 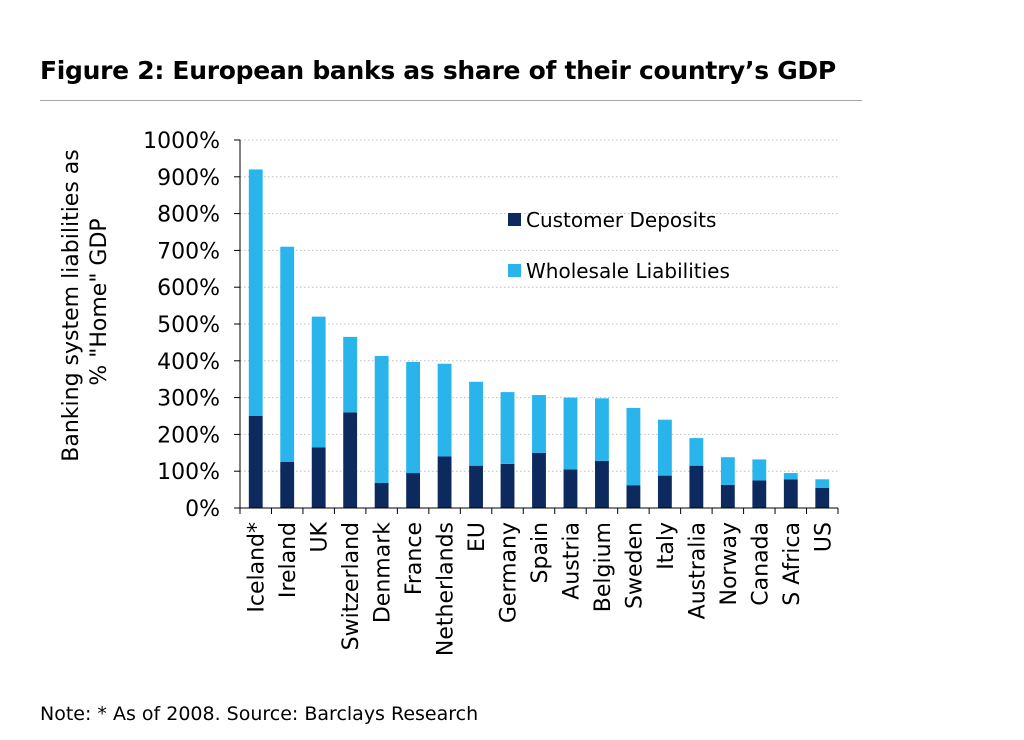 I want to click on x-tick-label: Spain, so click(x=540, y=552).